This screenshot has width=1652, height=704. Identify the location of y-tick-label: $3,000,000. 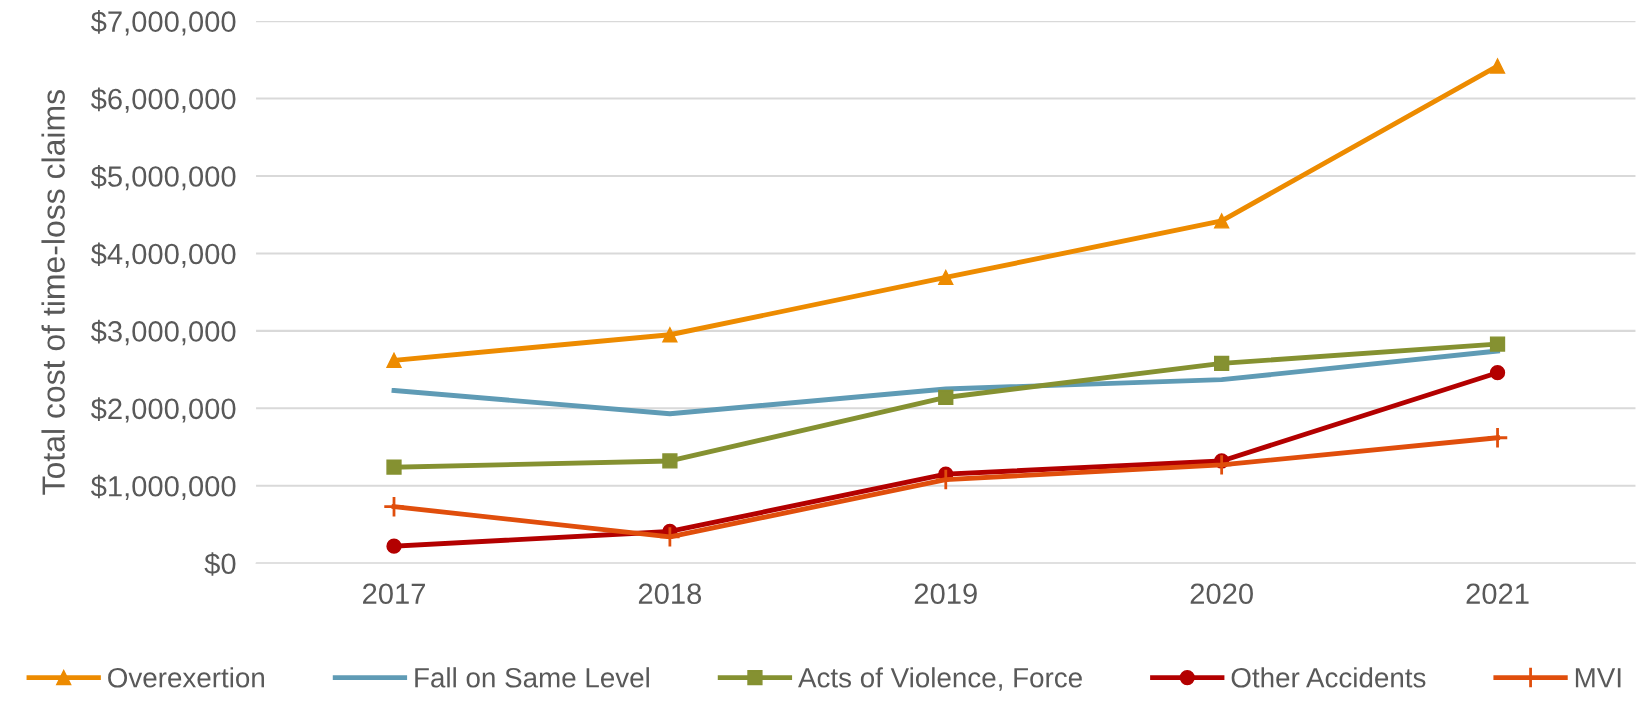
(163, 332).